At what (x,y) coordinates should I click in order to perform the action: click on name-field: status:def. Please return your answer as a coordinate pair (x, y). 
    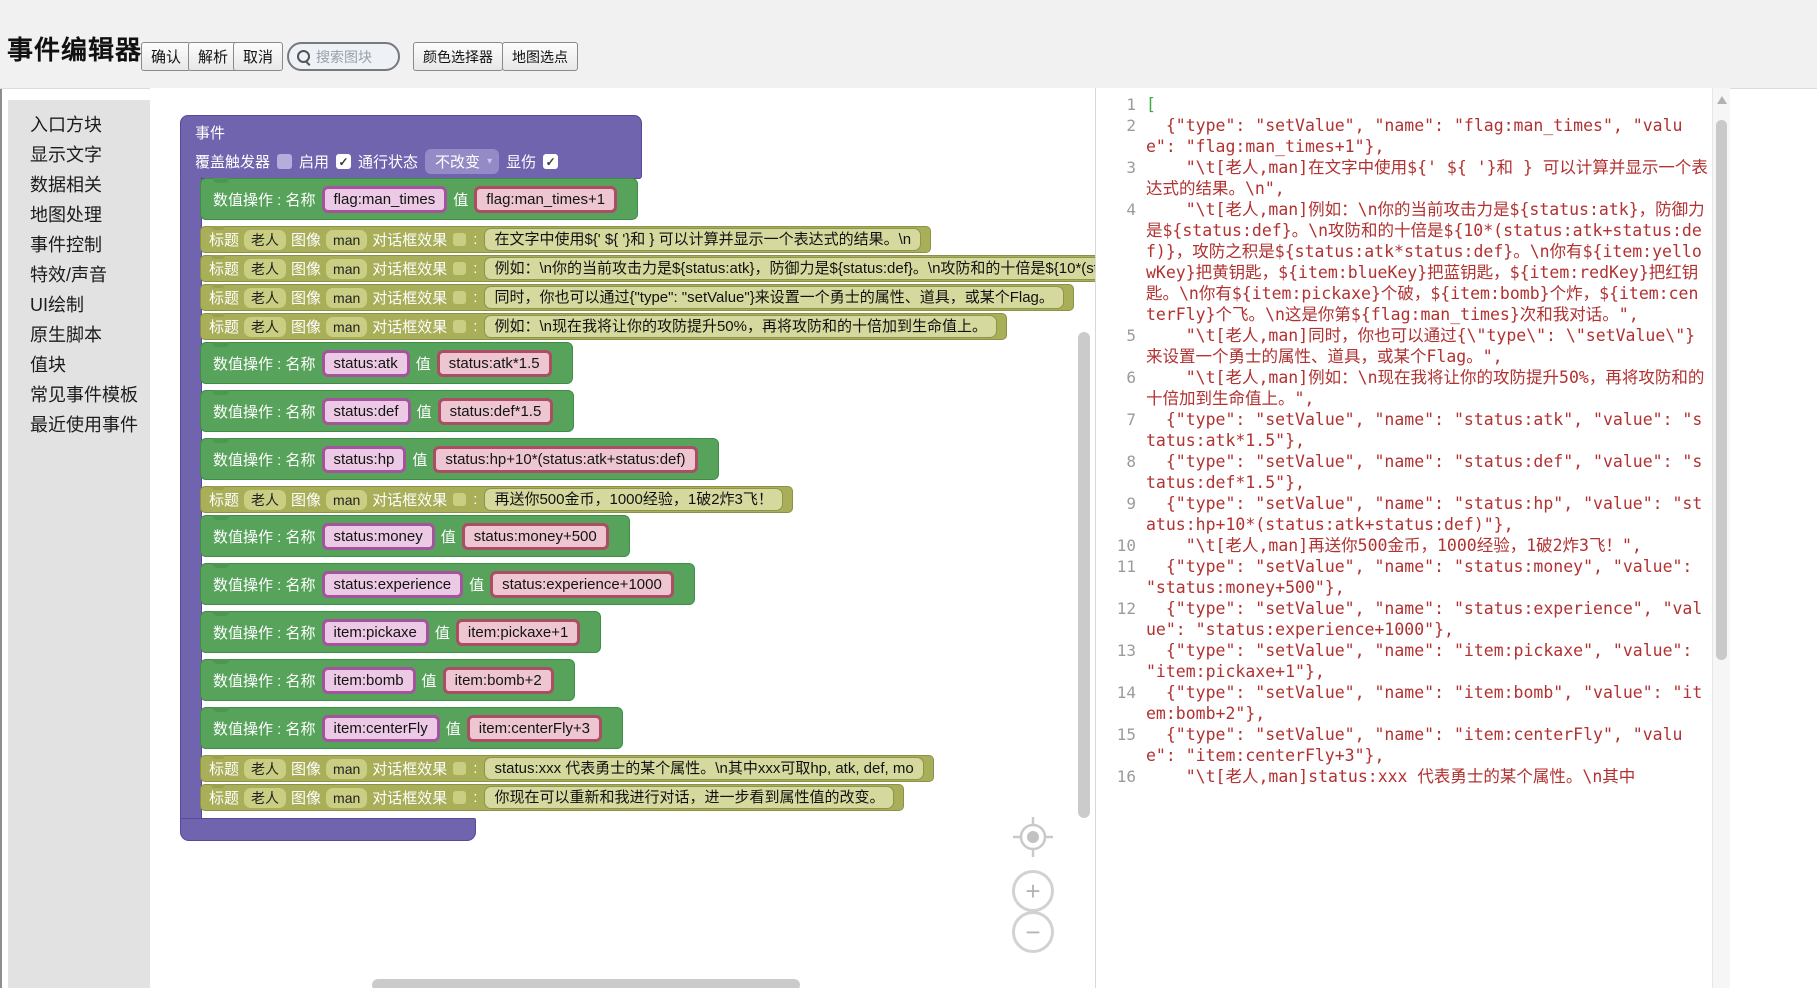
    Looking at the image, I should click on (366, 411).